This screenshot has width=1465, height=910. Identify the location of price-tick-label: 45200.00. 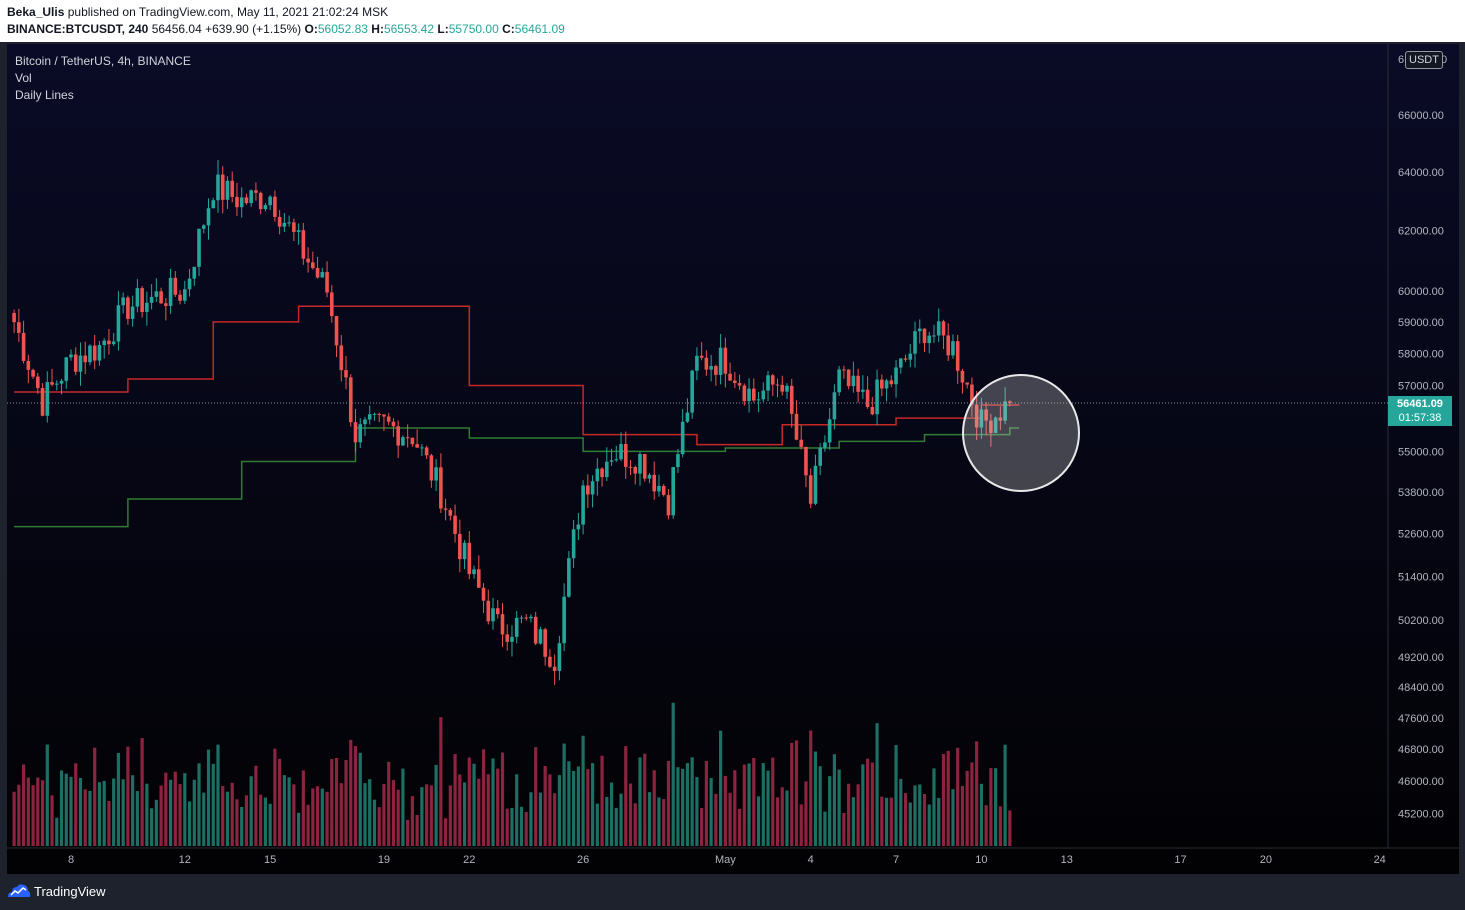
(1421, 814).